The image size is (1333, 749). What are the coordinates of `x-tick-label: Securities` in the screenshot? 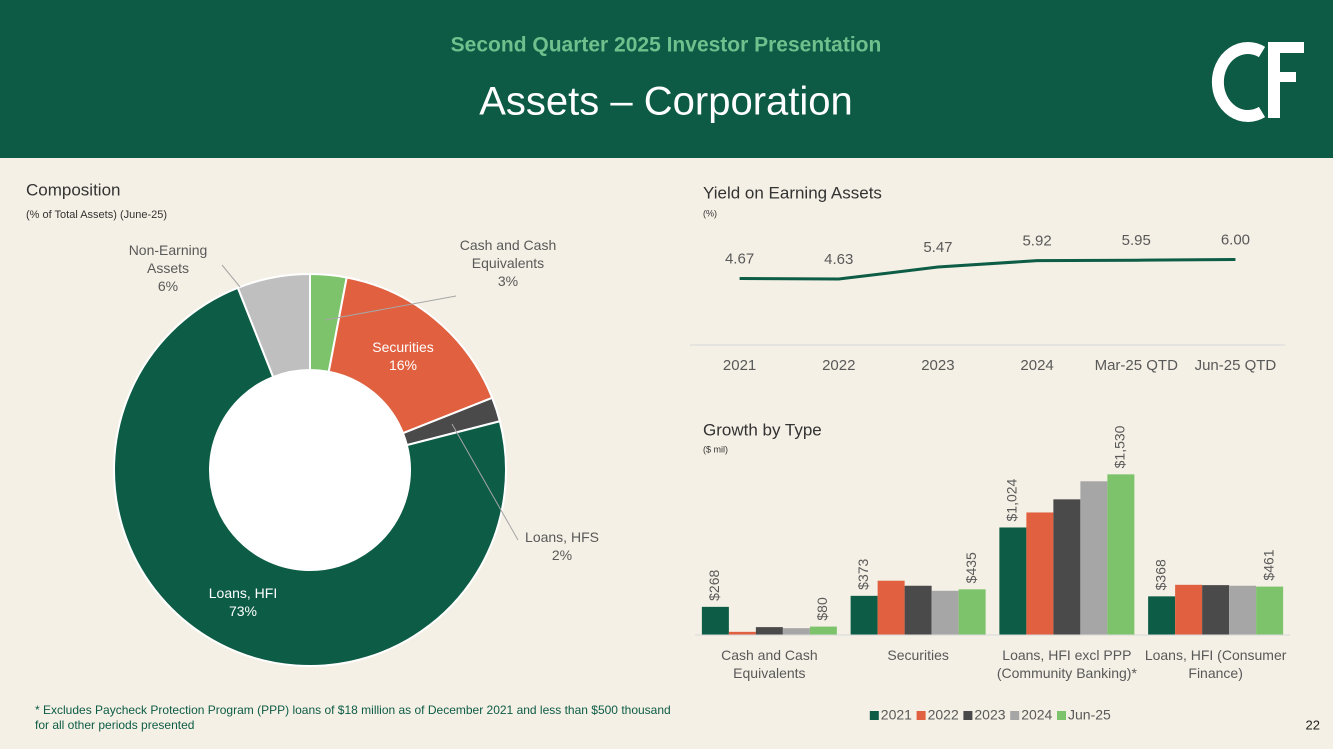 It's located at (918, 655).